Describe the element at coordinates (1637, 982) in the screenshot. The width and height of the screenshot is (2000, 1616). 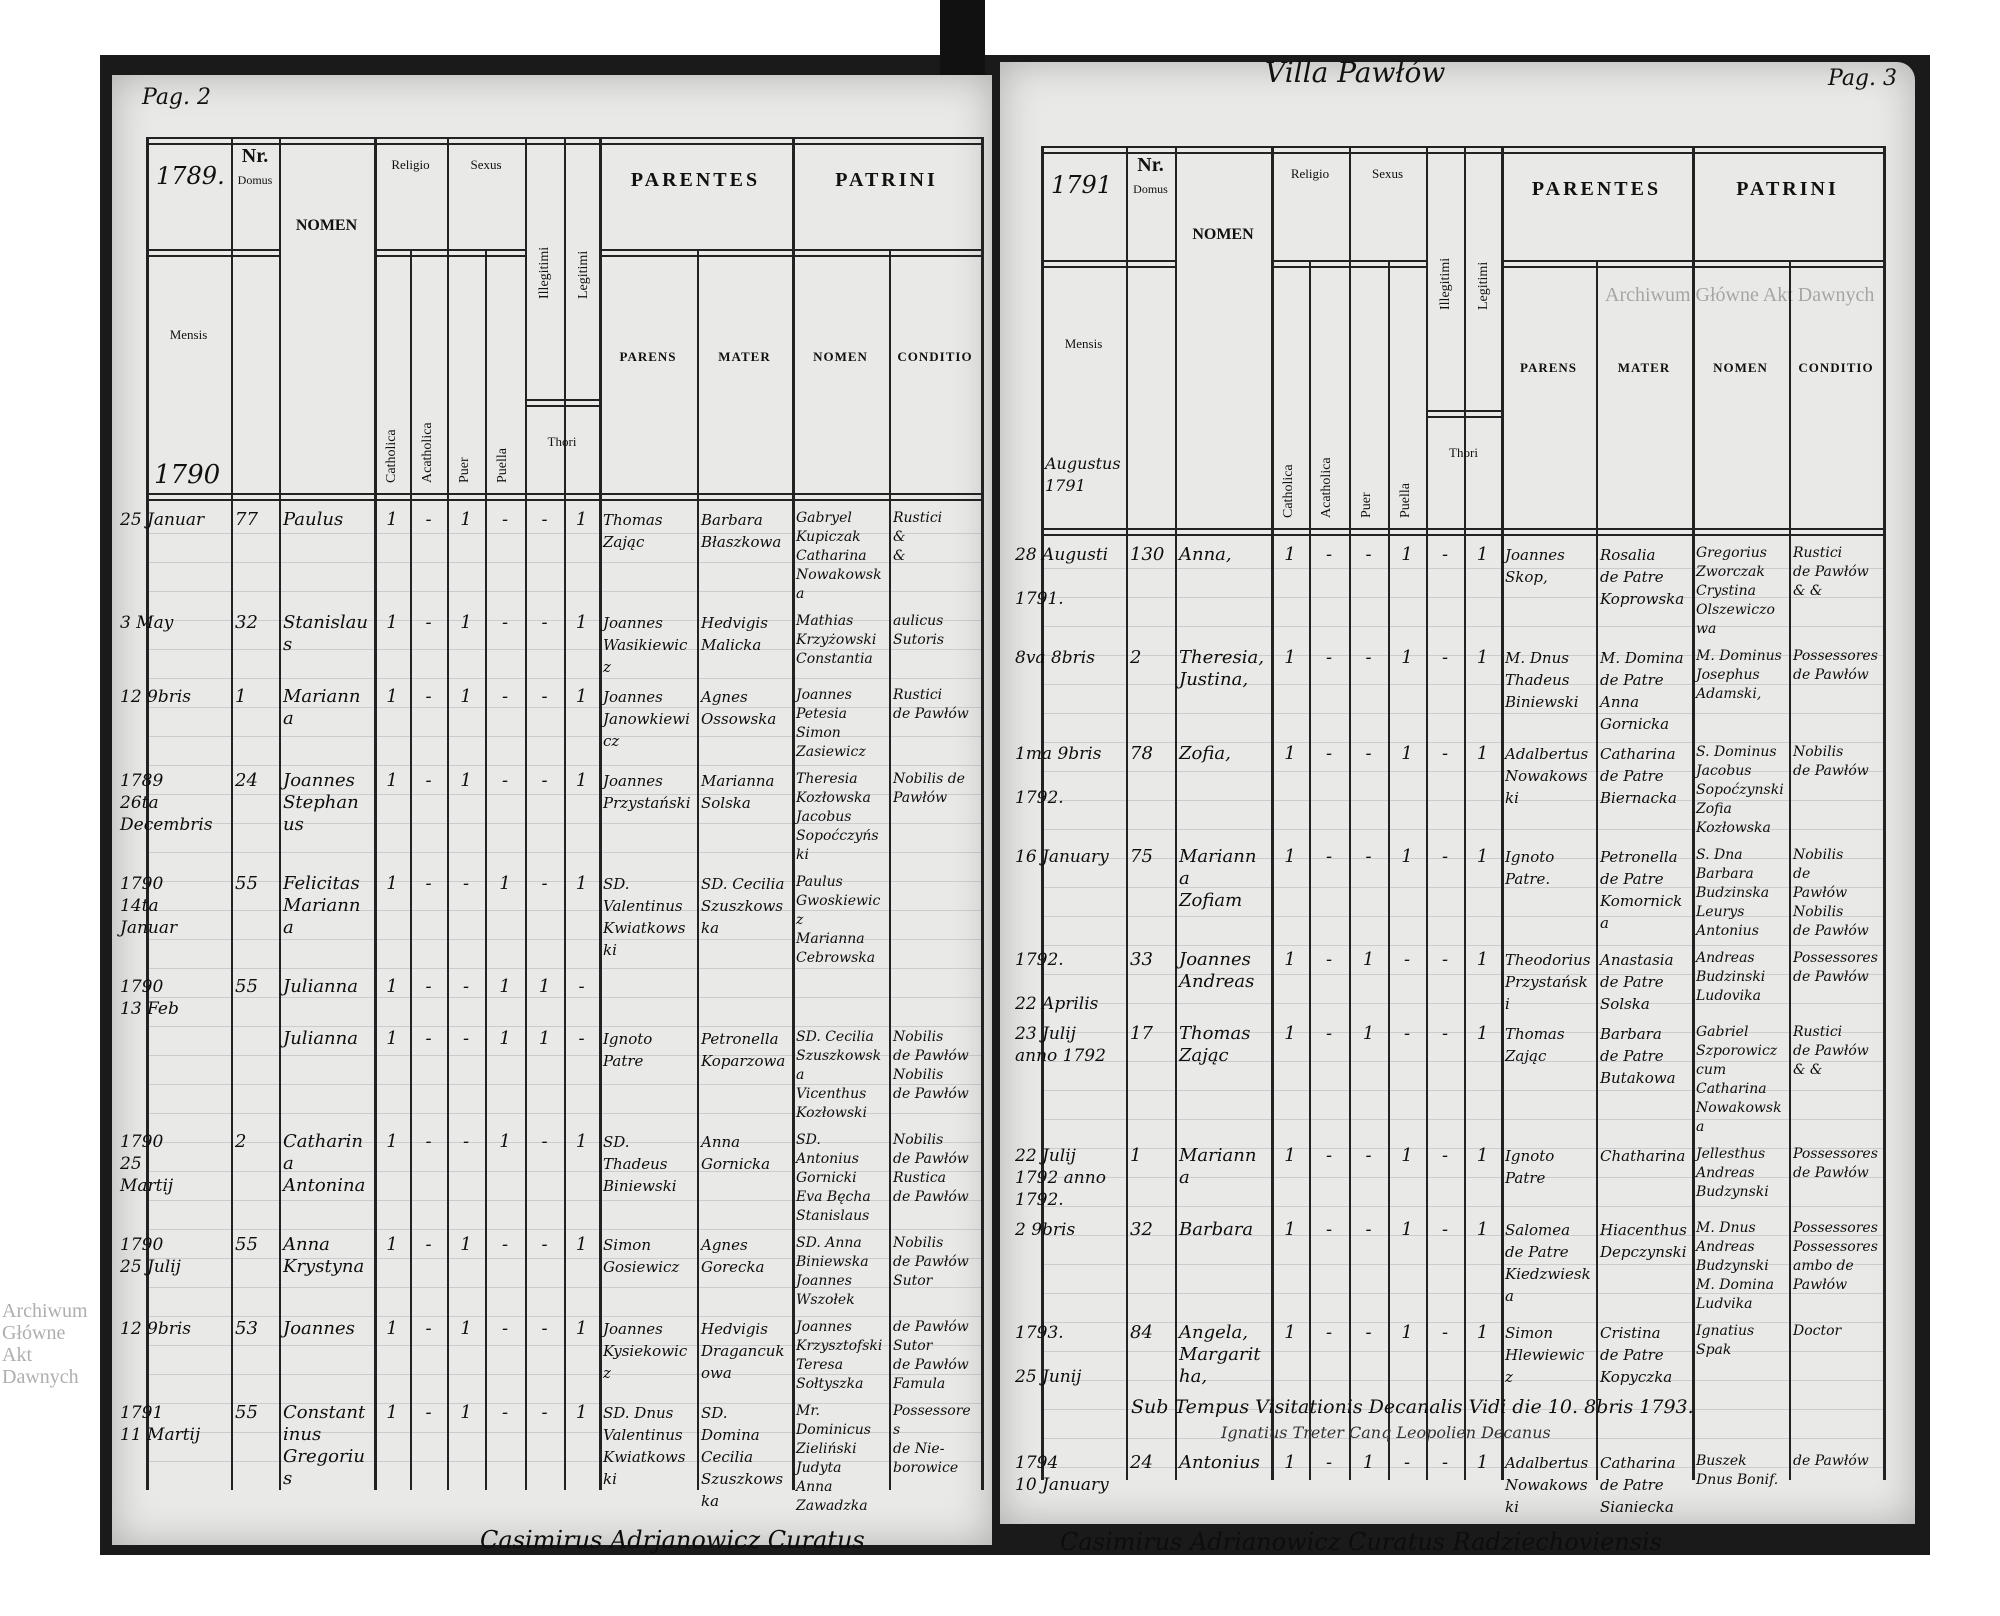
I see `row-mother: Anastasia de Patre Solska` at that location.